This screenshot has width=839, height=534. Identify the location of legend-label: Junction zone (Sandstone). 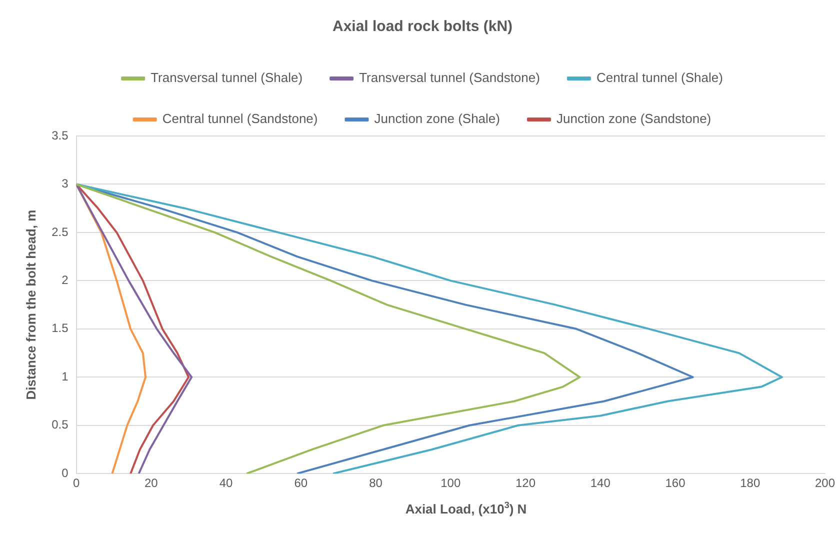
(634, 118).